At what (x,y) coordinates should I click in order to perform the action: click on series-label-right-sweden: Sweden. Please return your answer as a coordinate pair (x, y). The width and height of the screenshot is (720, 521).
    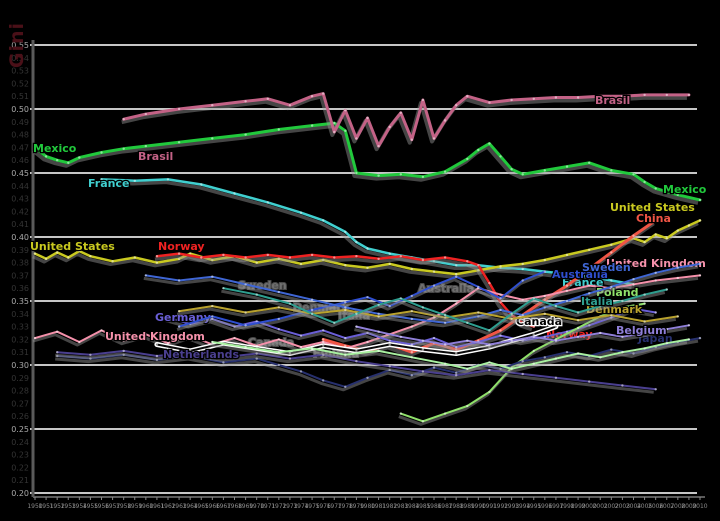
    Looking at the image, I should click on (606, 267).